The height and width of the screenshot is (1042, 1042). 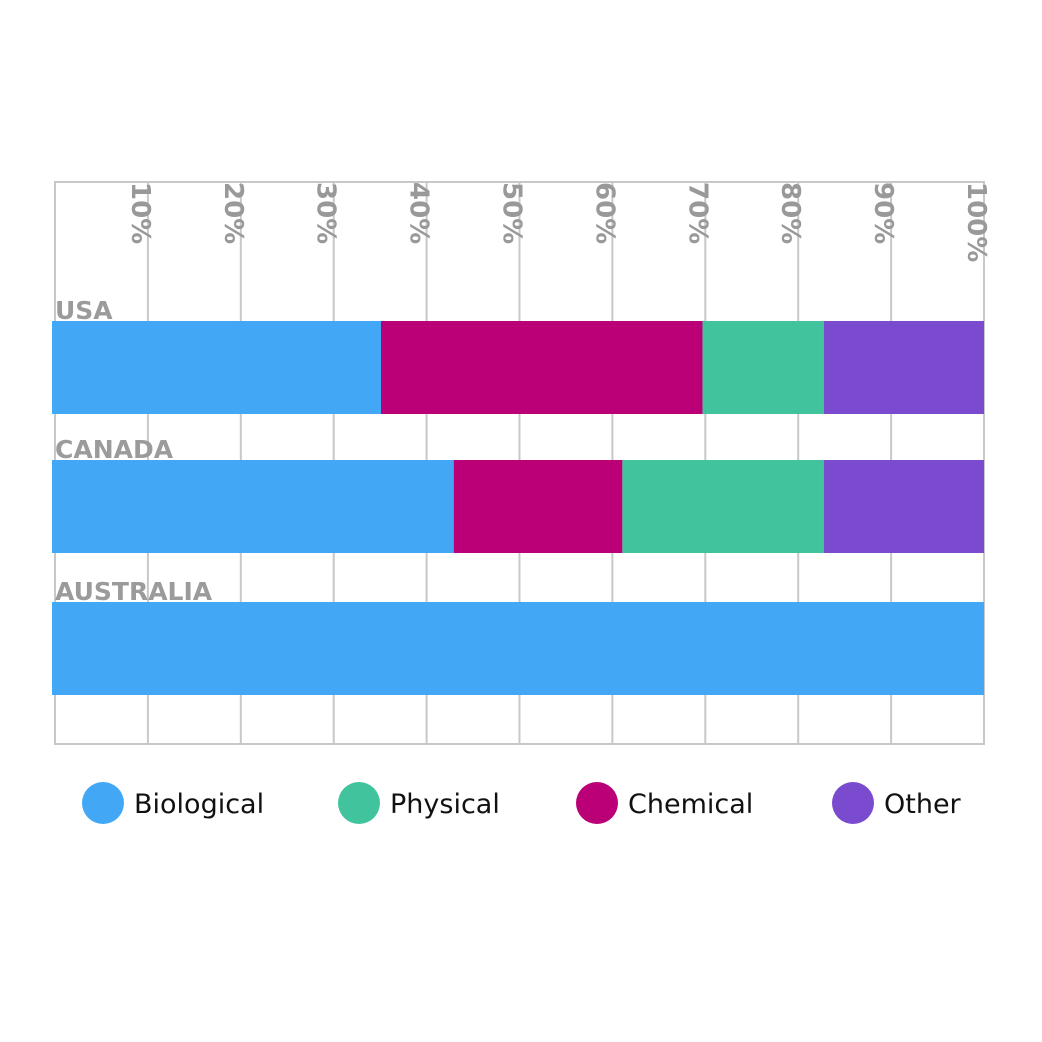 I want to click on legend-label-biological: Biological, so click(x=199, y=804).